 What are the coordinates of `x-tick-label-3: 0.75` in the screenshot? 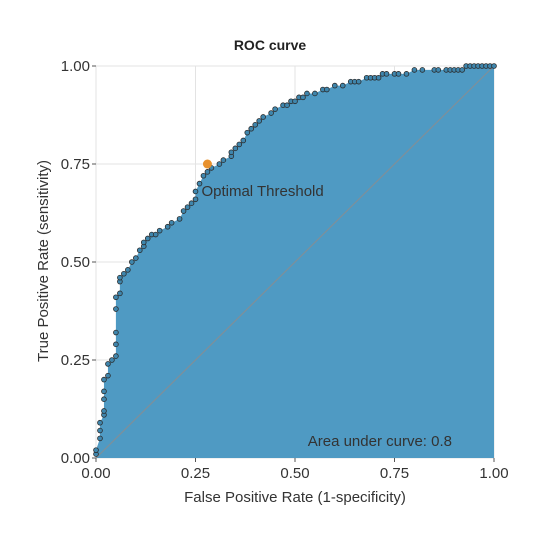 It's located at (394, 473).